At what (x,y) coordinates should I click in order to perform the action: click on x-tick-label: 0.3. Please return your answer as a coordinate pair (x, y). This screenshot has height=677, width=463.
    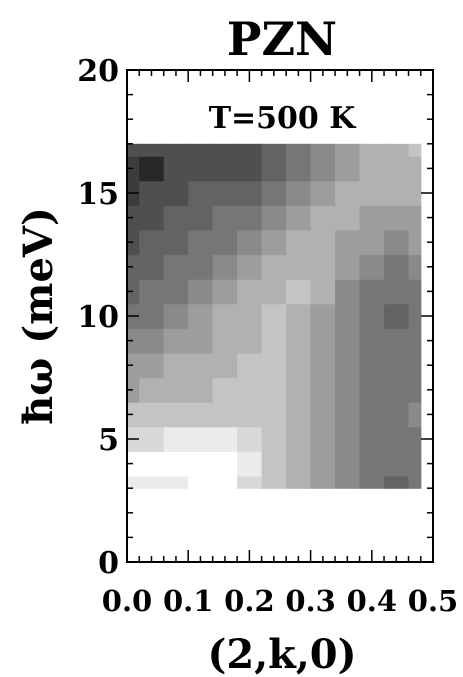
    Looking at the image, I should click on (310, 601).